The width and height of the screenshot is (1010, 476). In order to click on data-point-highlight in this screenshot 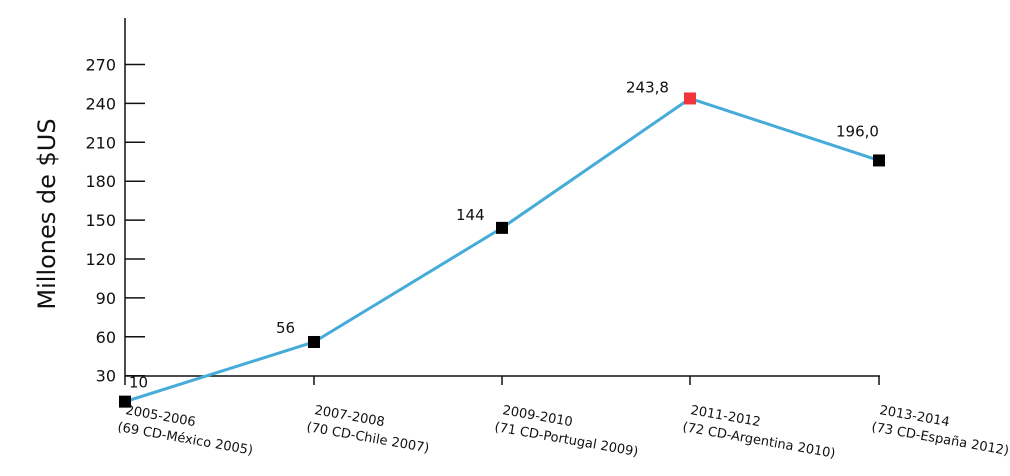, I will do `click(690, 98)`.